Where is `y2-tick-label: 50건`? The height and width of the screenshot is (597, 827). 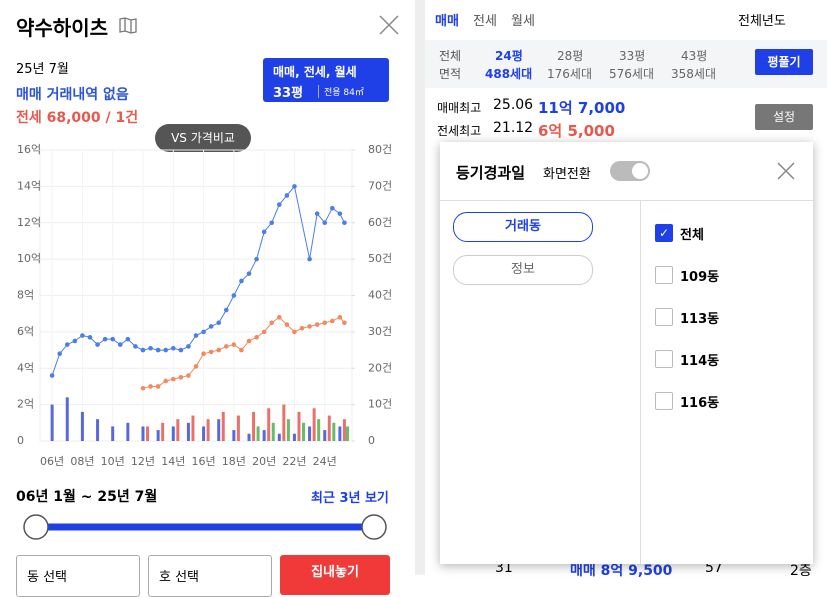
y2-tick-label: 50건 is located at coordinates (380, 258).